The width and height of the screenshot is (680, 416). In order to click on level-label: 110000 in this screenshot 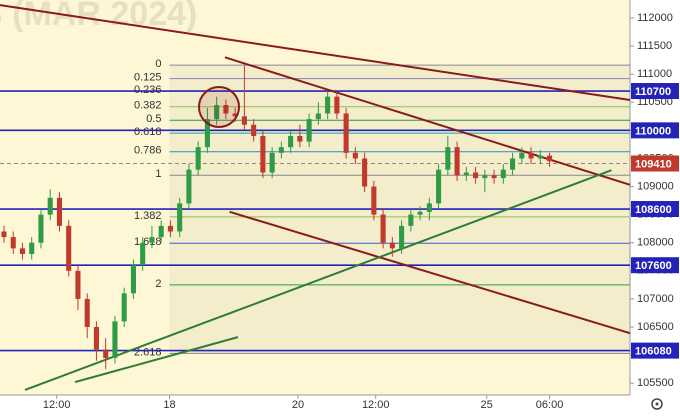, I will do `click(653, 131)`.